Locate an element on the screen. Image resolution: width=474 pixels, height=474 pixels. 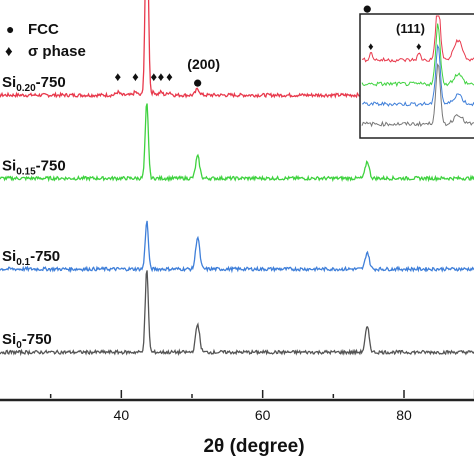
legend-sigma-symbol: ♦ is located at coordinates (9, 51).